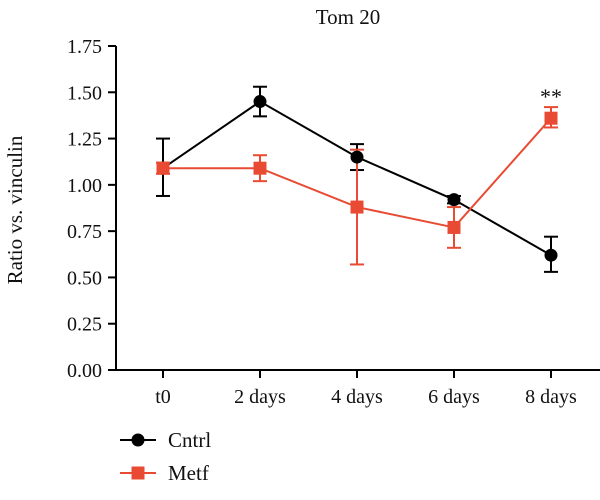 Image resolution: width=600 pixels, height=500 pixels. Describe the element at coordinates (189, 440) in the screenshot. I see `legend-label: Cntrl` at that location.